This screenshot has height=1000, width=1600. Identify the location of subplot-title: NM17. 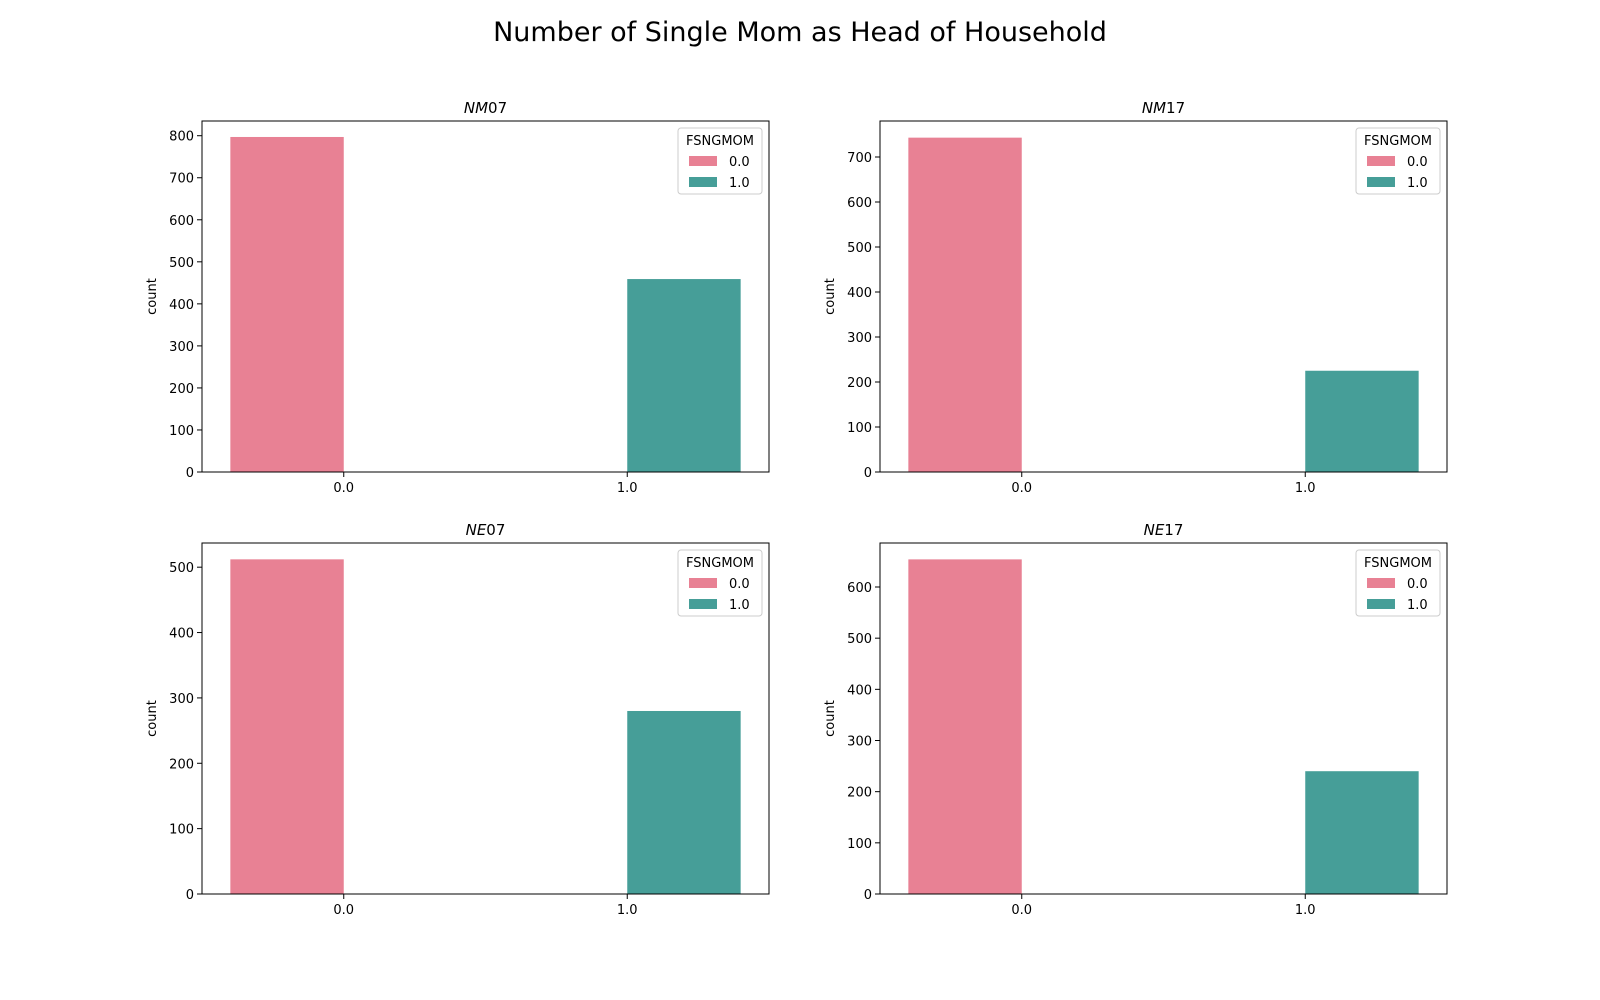
(1163, 108).